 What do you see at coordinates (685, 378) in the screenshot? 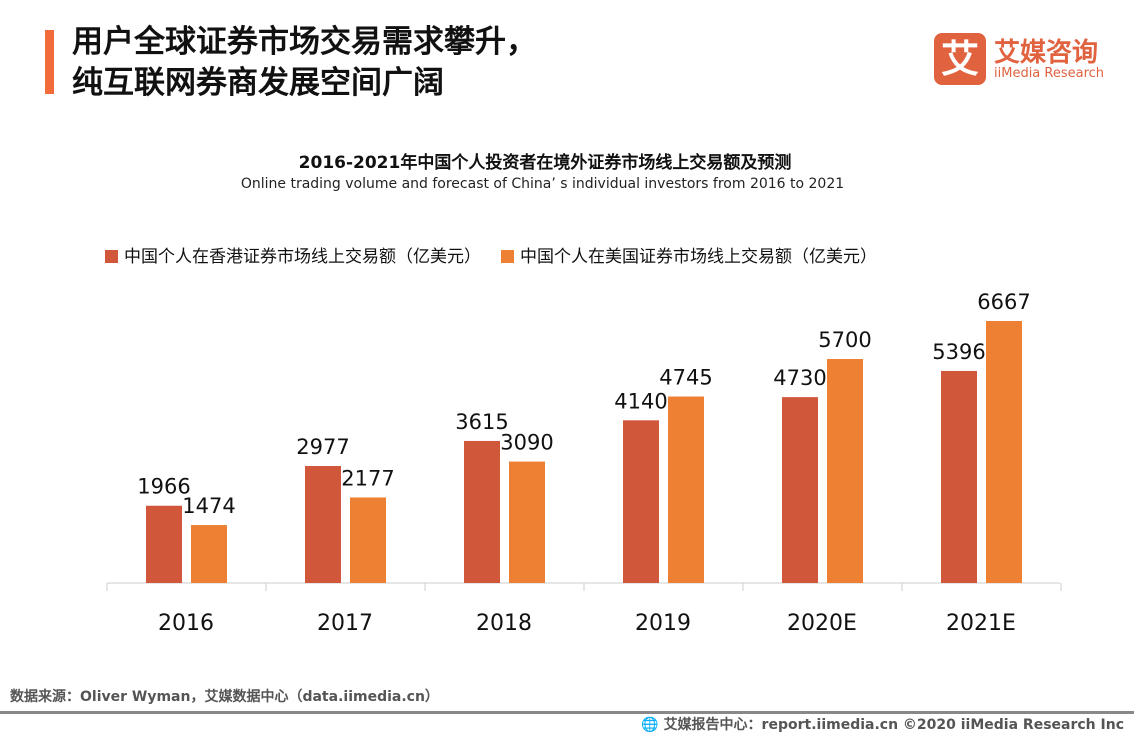
I see `data-label: 4745` at bounding box center [685, 378].